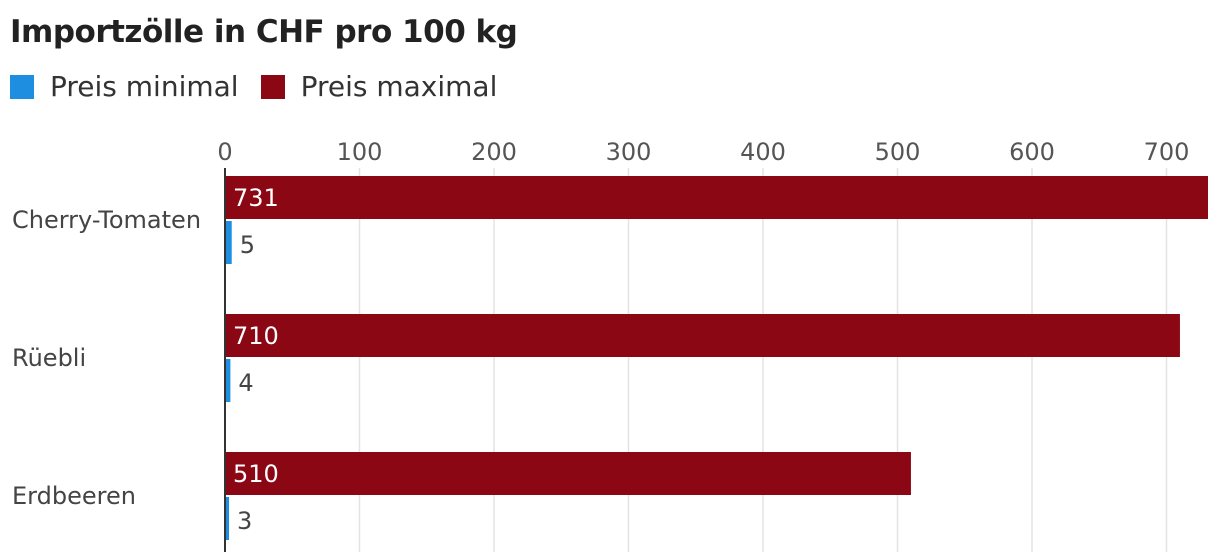 The height and width of the screenshot is (552, 1220). I want to click on legend-swatch-min, so click(22, 86).